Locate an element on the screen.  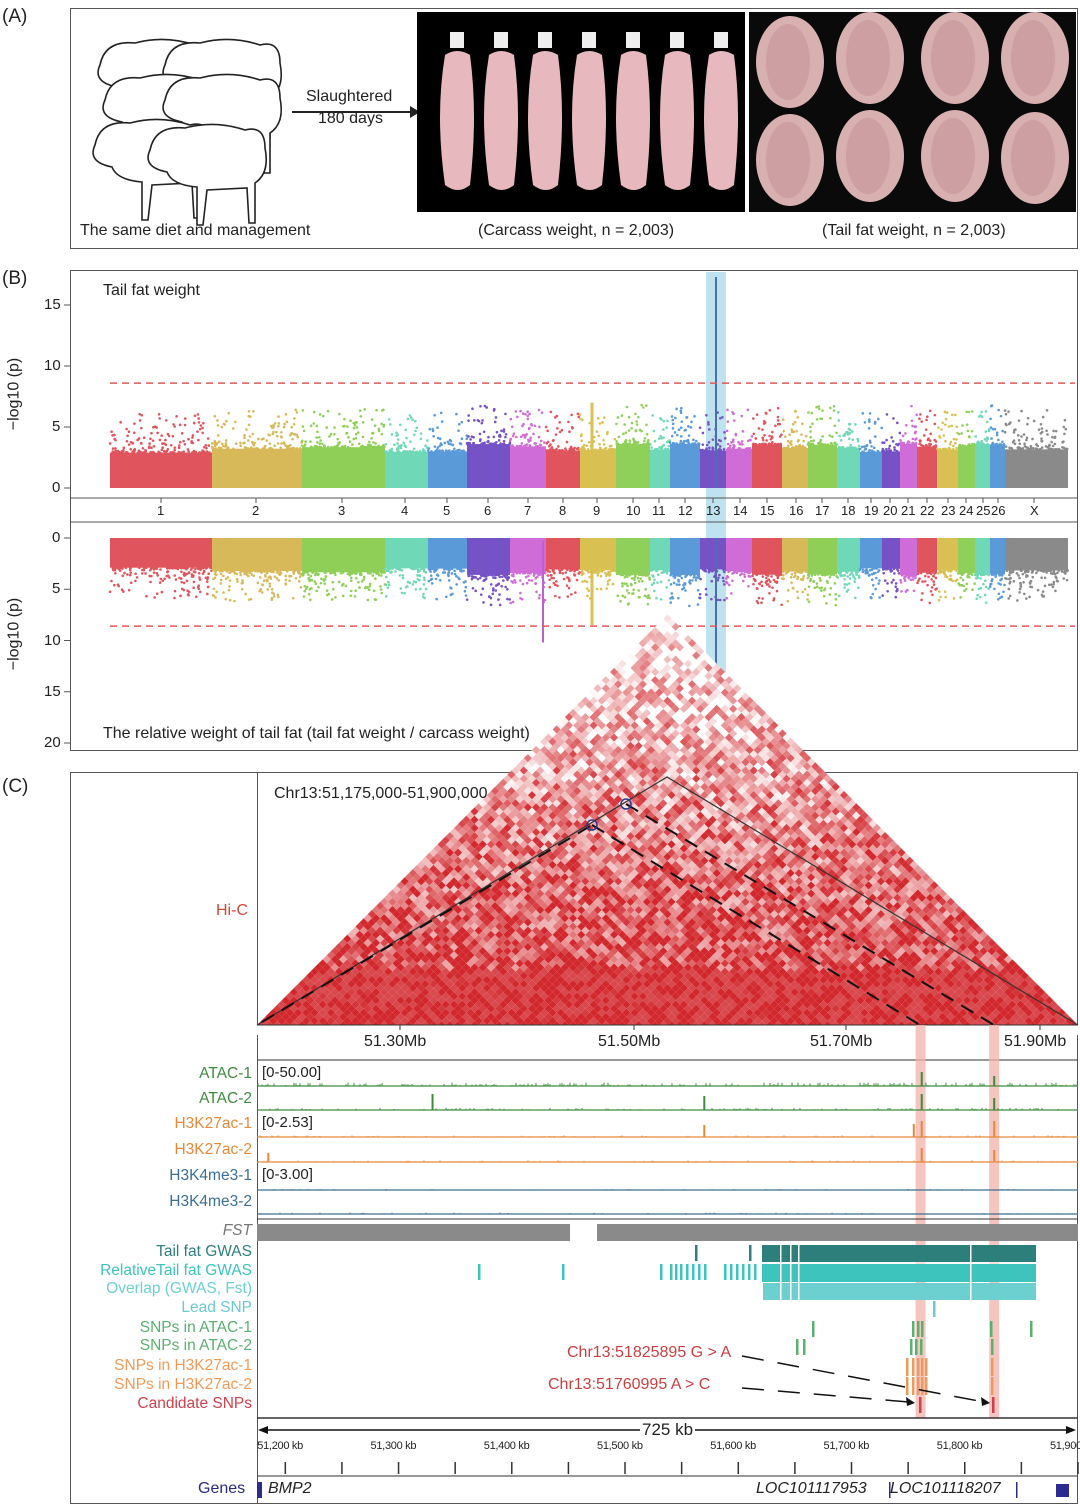
panel-a is located at coordinates (574, 128).